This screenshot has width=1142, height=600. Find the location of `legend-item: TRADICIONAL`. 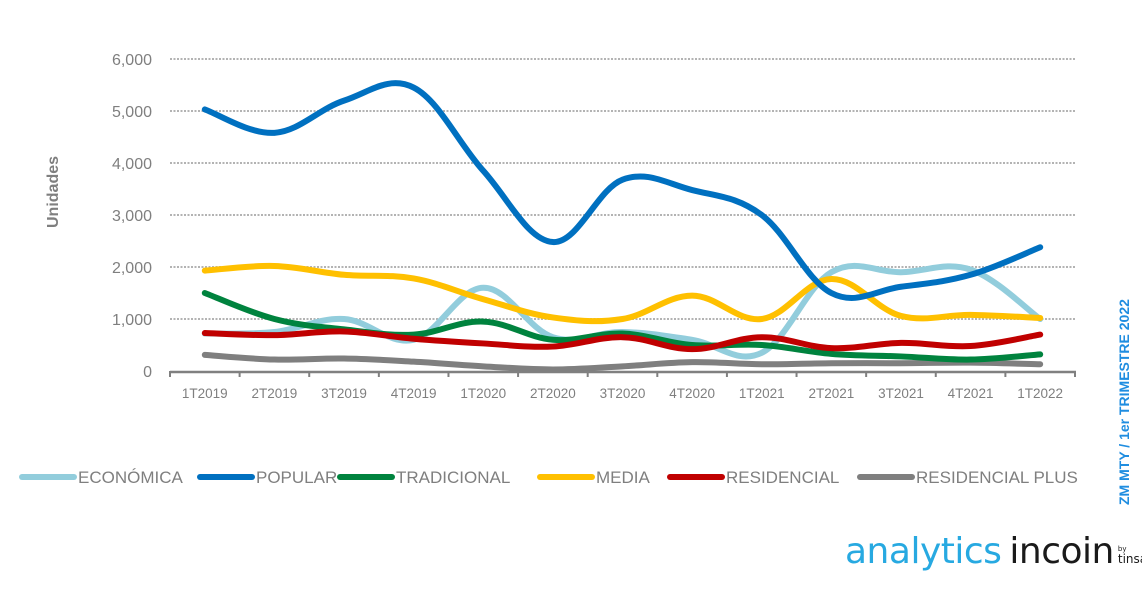

legend-item: TRADICIONAL is located at coordinates (423, 477).